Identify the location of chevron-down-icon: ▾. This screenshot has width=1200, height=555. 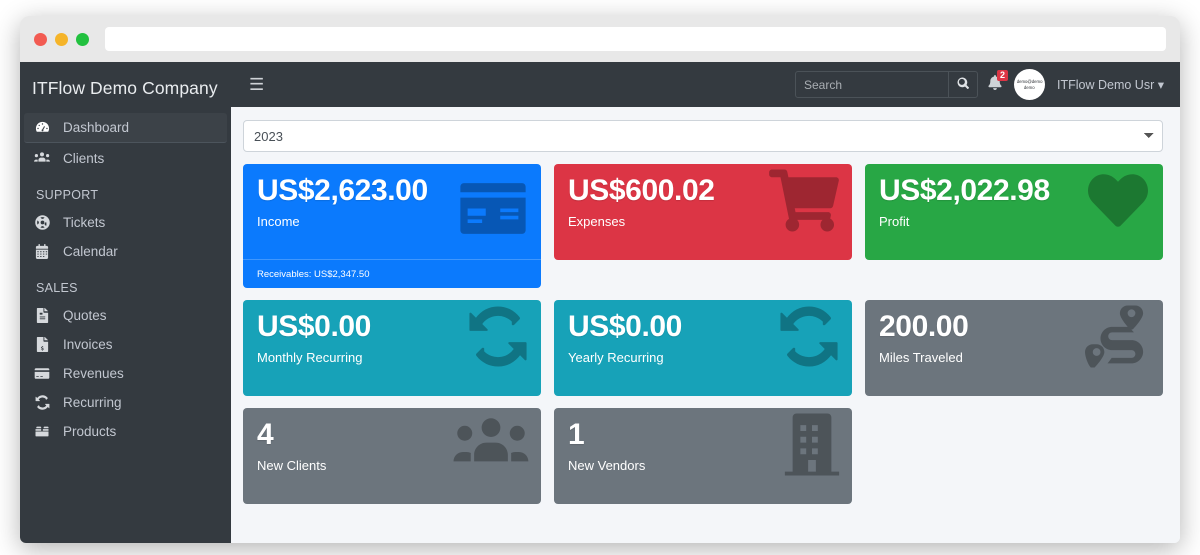
(1160, 85).